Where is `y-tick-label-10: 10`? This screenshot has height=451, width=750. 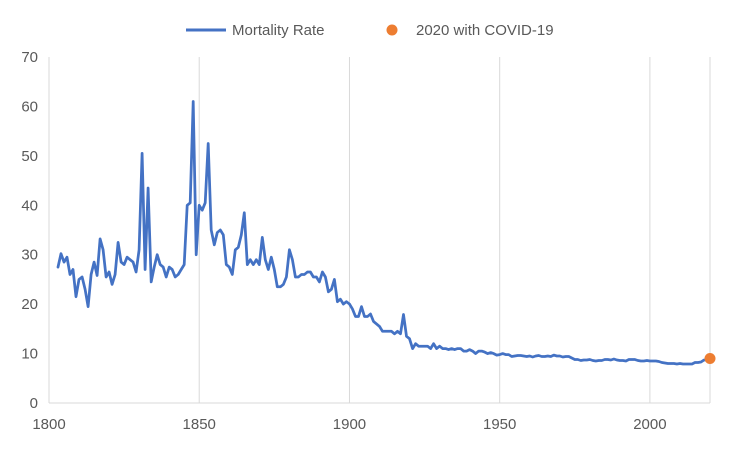 y-tick-label-10: 10 is located at coordinates (29, 354).